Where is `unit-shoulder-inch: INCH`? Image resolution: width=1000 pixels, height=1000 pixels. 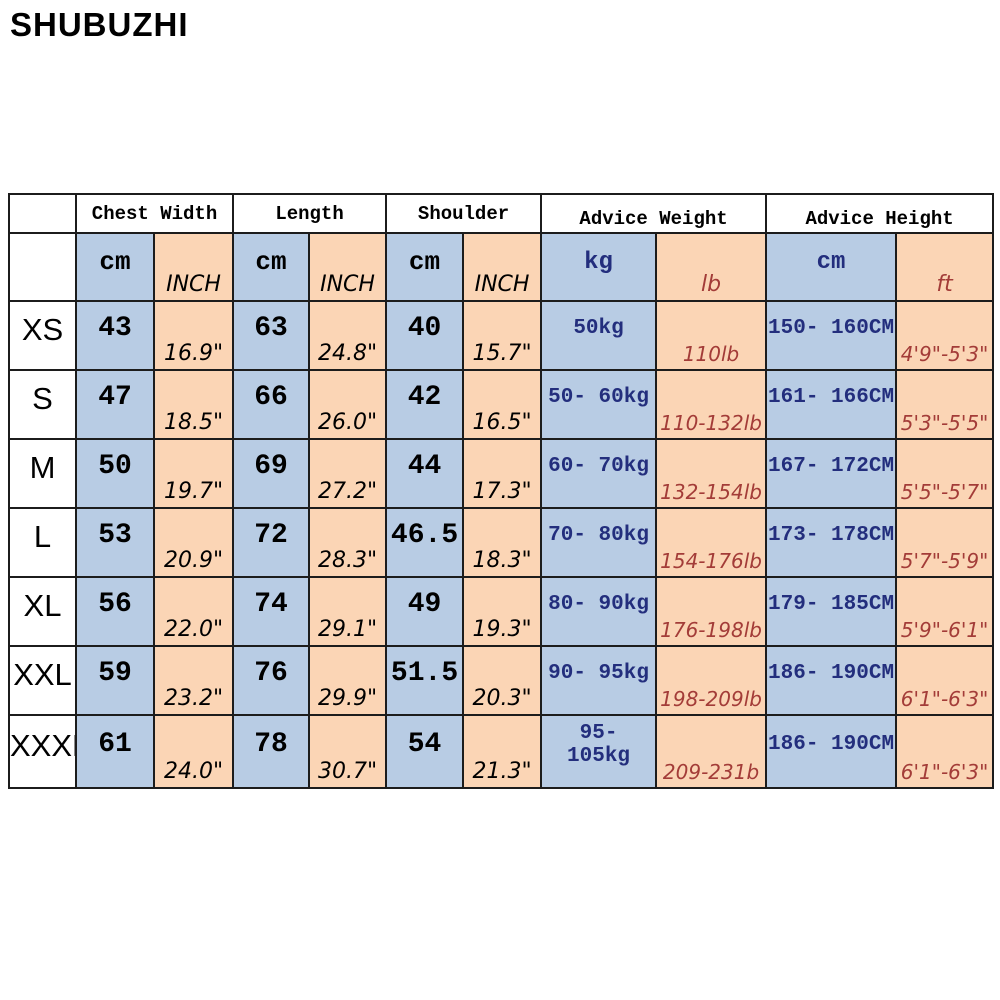 unit-shoulder-inch: INCH is located at coordinates (502, 267).